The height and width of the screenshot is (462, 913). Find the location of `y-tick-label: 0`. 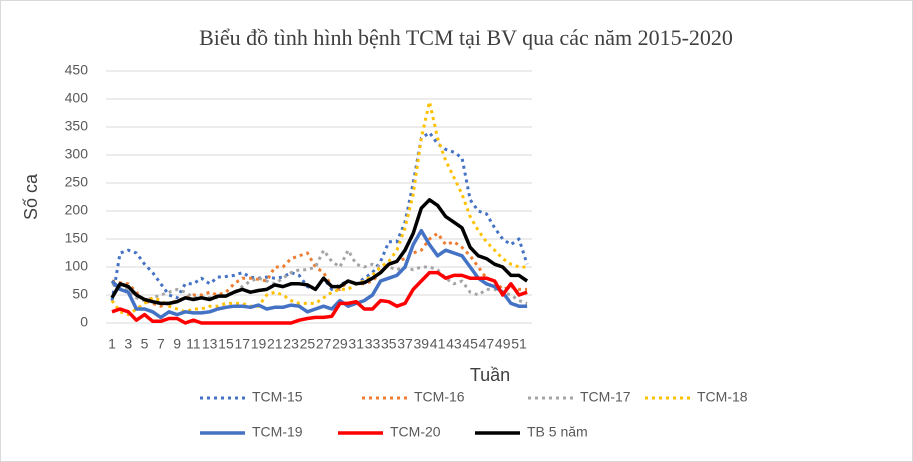

y-tick-label: 0 is located at coordinates (84, 322).